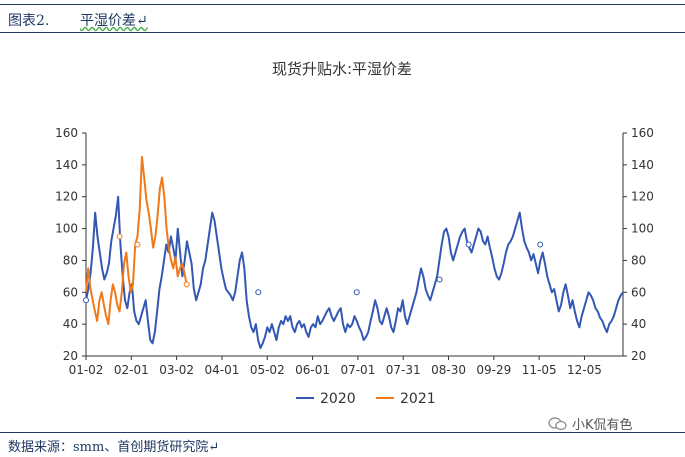  What do you see at coordinates (66, 229) in the screenshot?
I see `y-tick-label-left: 100` at bounding box center [66, 229].